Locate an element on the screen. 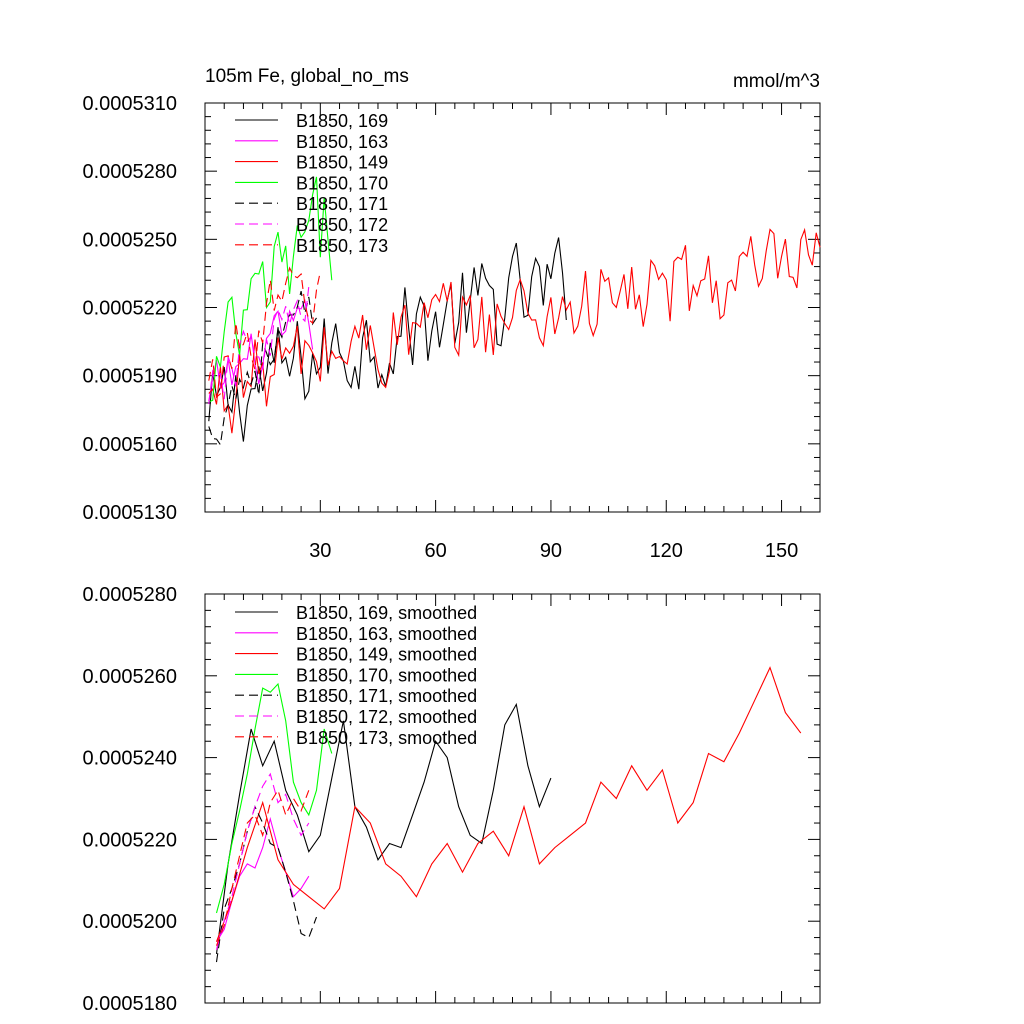 The height and width of the screenshot is (1024, 1024). legend-label: B1850, 169 is located at coordinates (342, 121).